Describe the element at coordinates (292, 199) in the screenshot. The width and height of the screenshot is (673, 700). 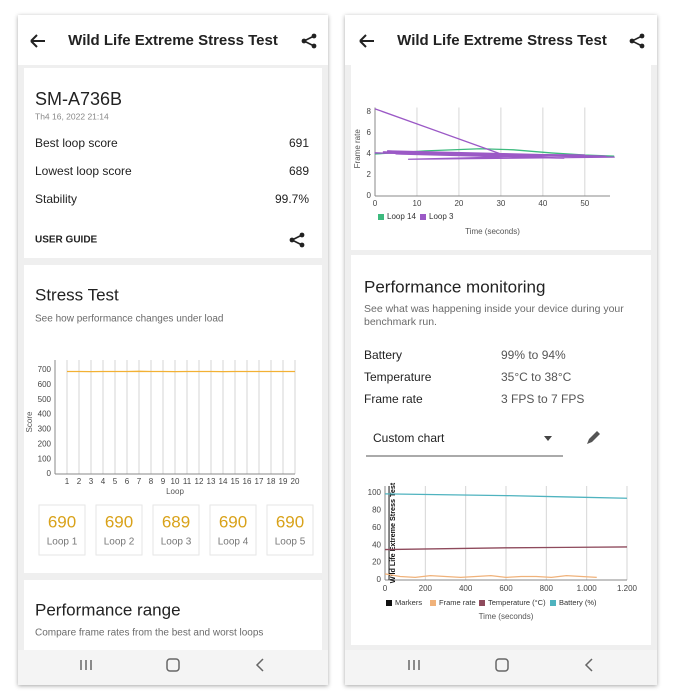
I see `row-value: 99.7%` at that location.